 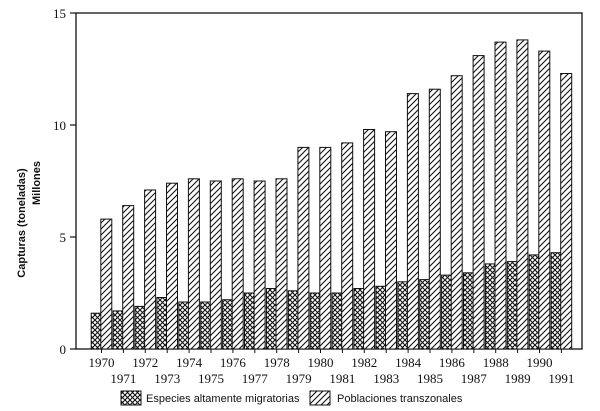 I want to click on x-tick-label: 1989, so click(x=518, y=378).